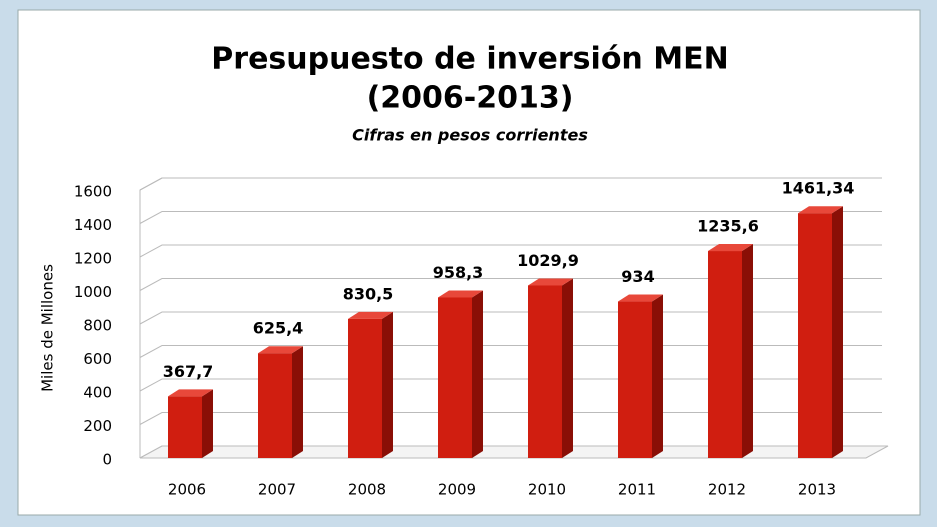 The image size is (937, 527). I want to click on chart-title: Presupuesto de inversión MEN, so click(469, 59).